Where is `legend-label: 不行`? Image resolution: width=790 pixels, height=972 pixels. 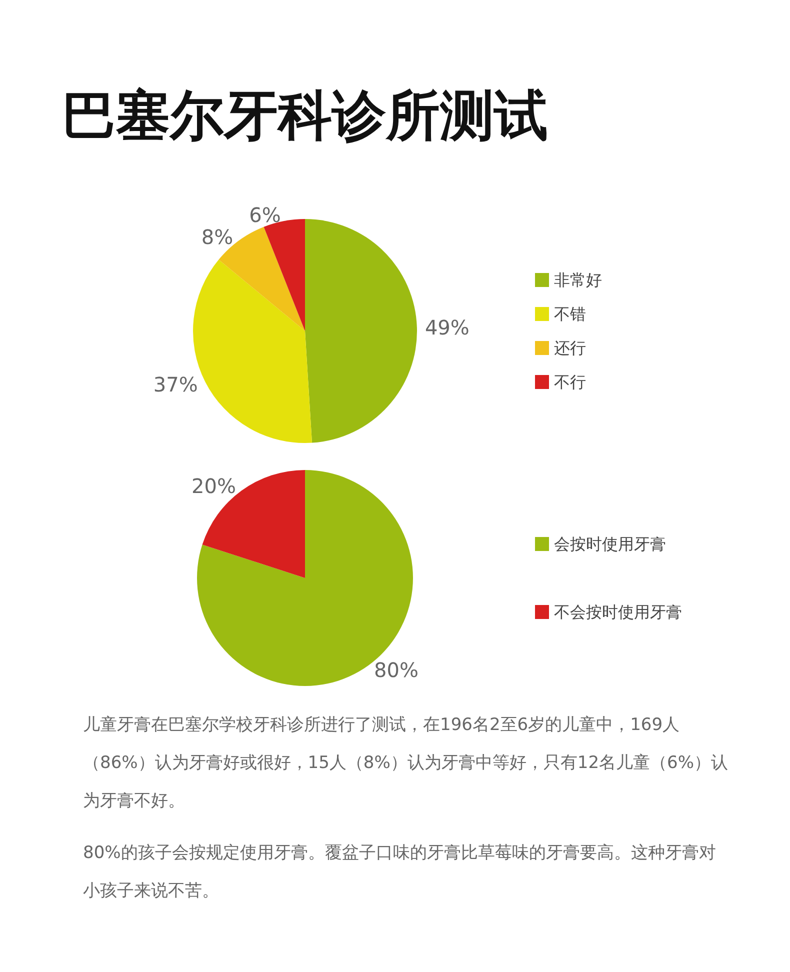 legend-label: 不行 is located at coordinates (570, 382).